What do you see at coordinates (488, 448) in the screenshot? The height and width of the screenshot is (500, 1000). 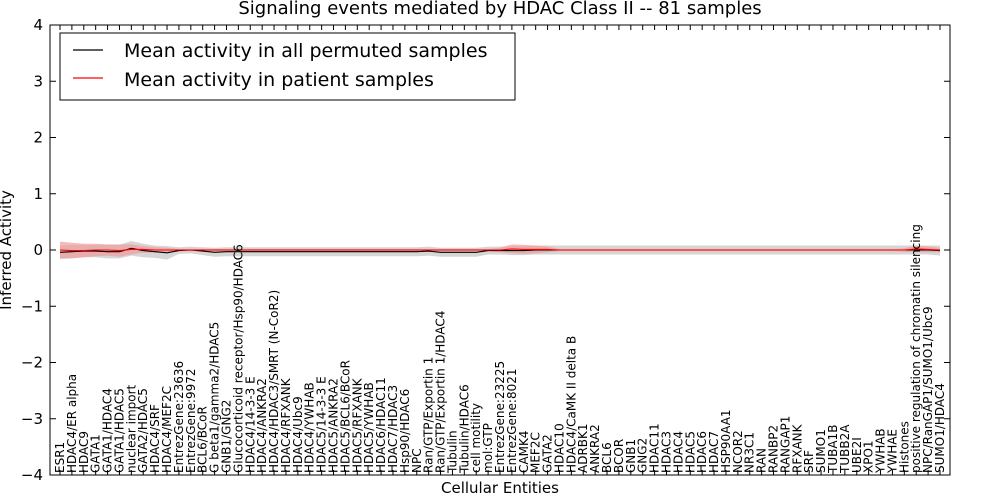 I see `x-tick-label: mol:GTP` at bounding box center [488, 448].